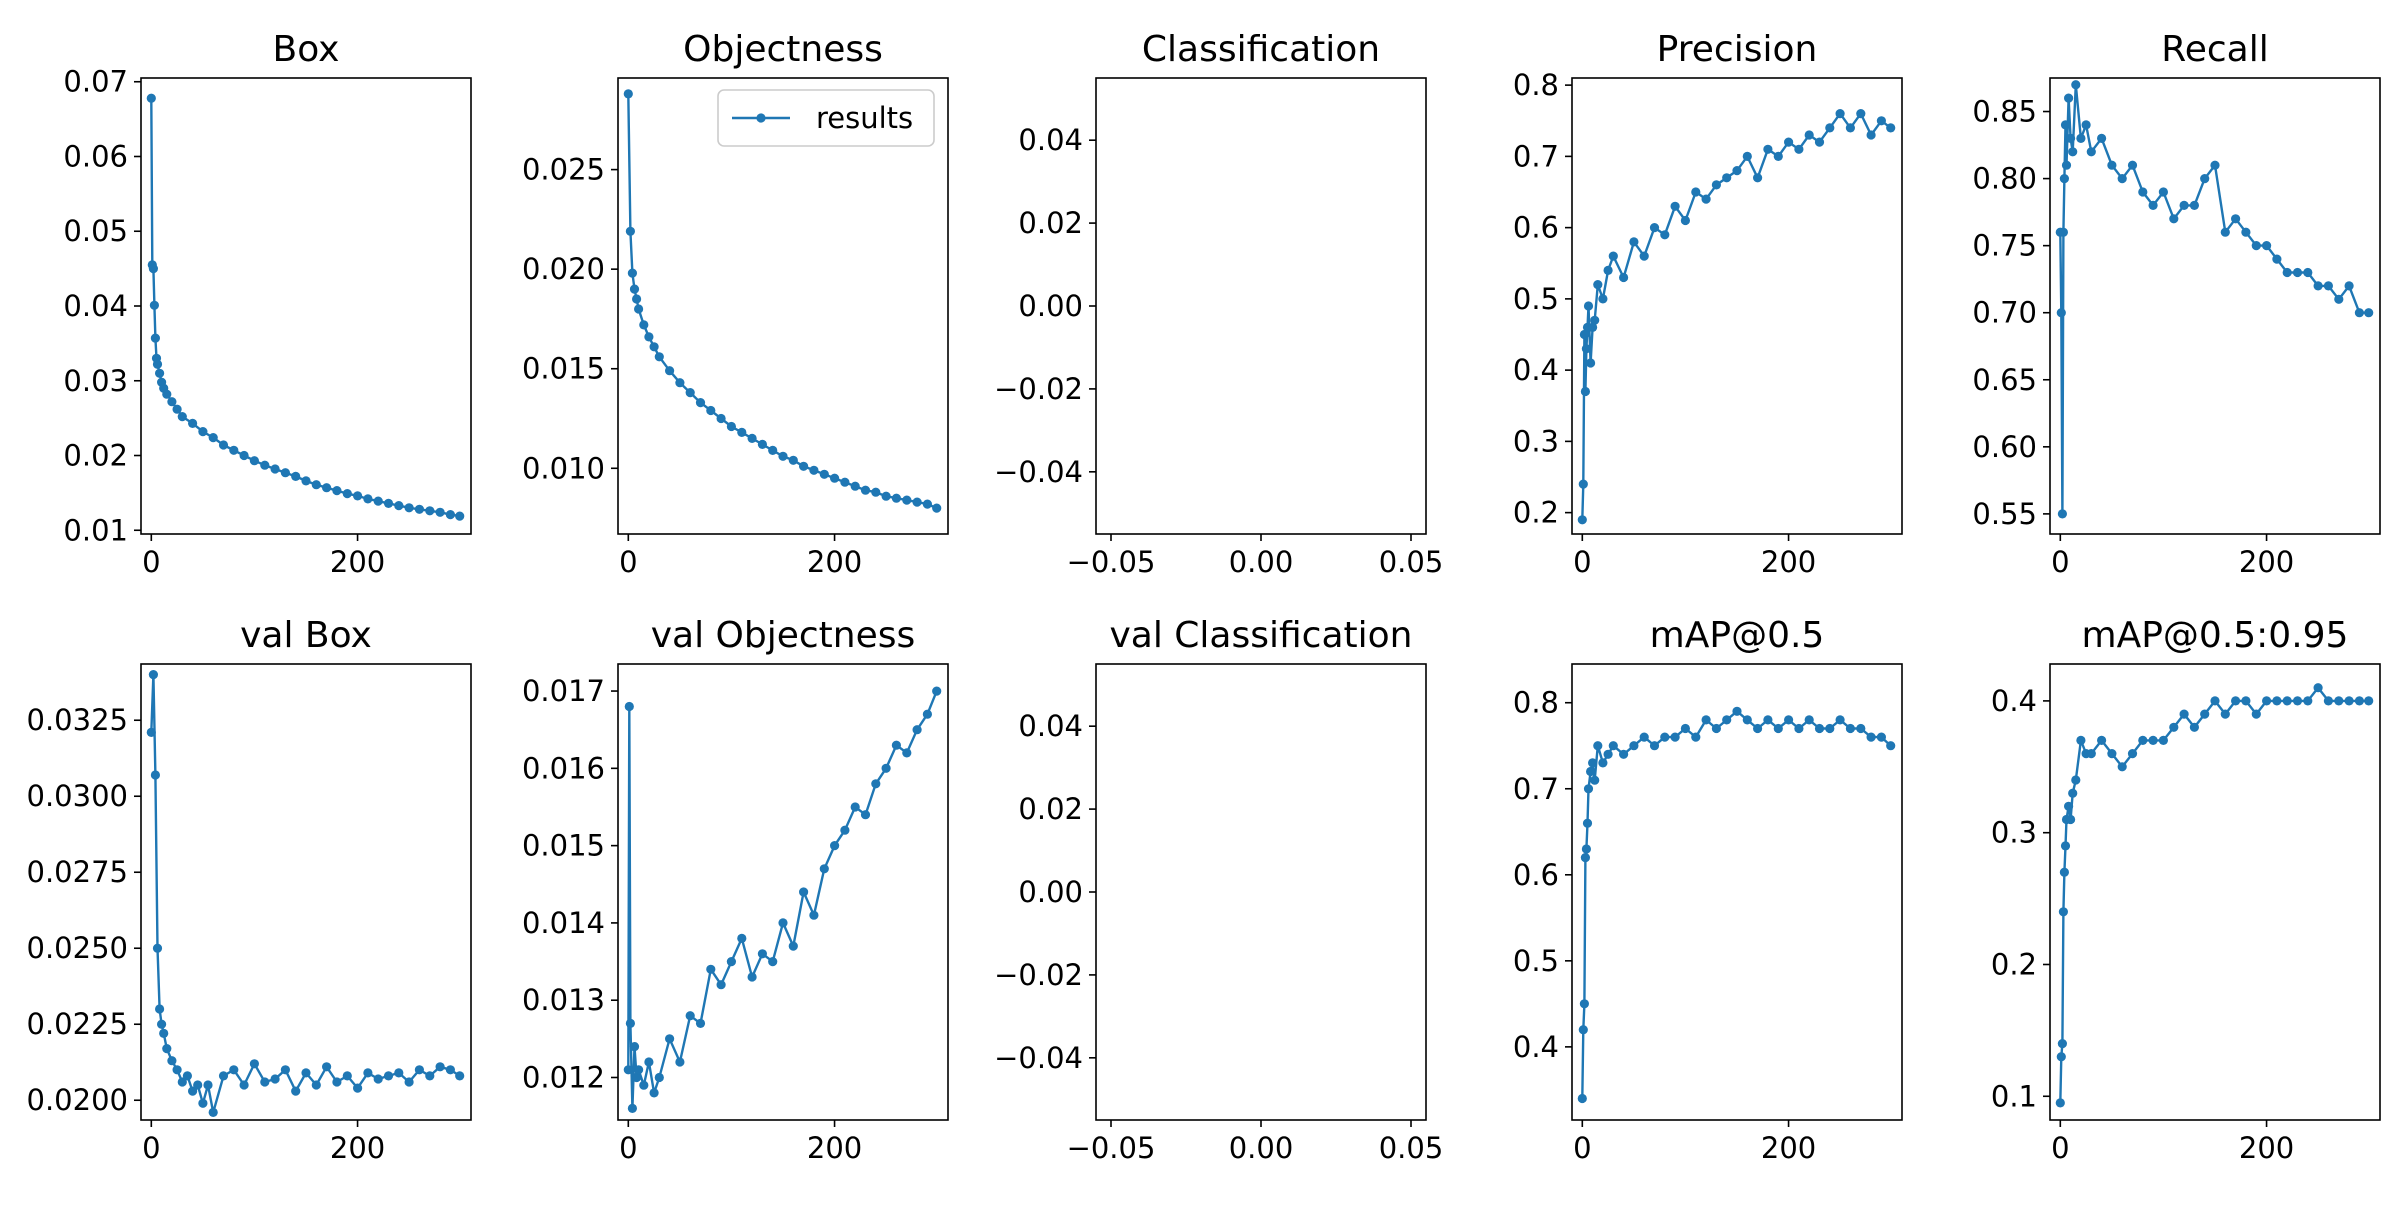 This screenshot has width=2400, height=1205. I want to click on y-tick-label: 0.2, so click(1536, 513).